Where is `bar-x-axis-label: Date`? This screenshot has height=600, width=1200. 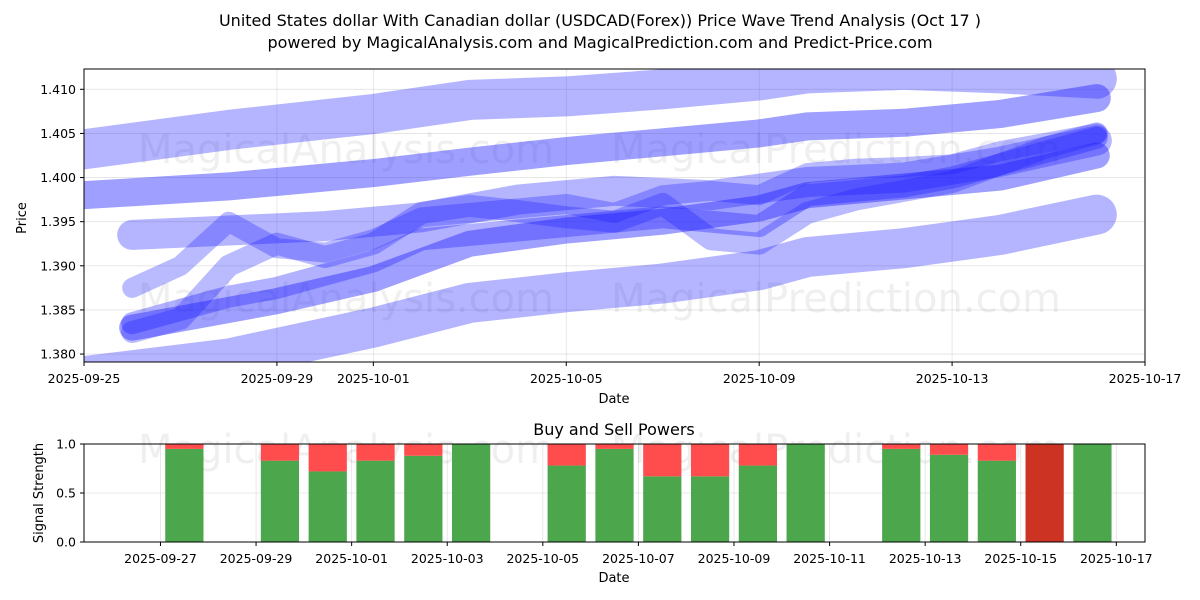 bar-x-axis-label: Date is located at coordinates (613, 578).